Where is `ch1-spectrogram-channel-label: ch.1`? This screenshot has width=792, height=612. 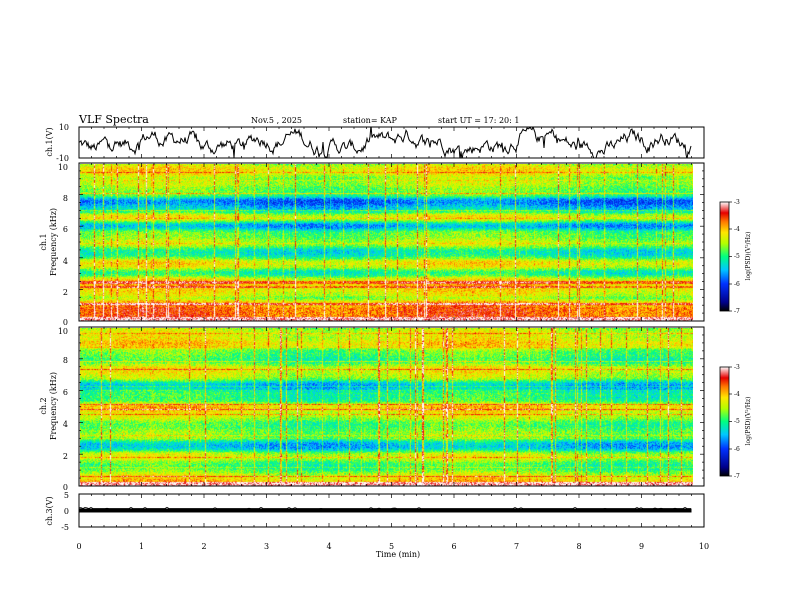 ch1-spectrogram-channel-label: ch.1 is located at coordinates (43, 241).